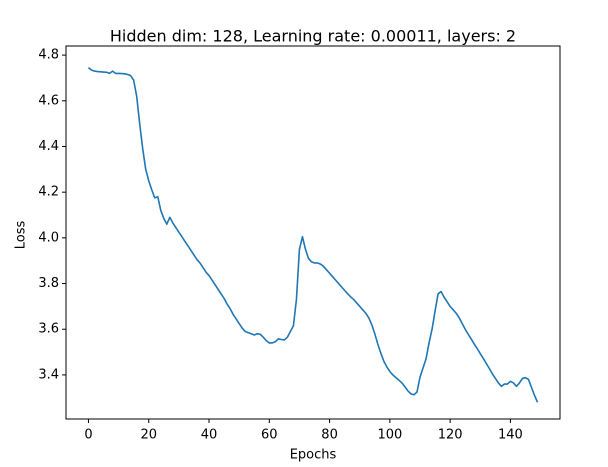  I want to click on x-tick-label: 80, so click(329, 435).